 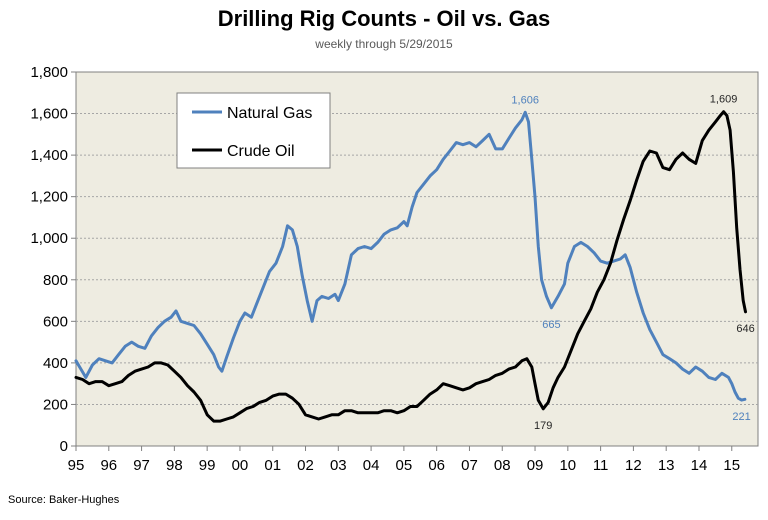 What do you see at coordinates (699, 465) in the screenshot?
I see `x-tick-label: 14` at bounding box center [699, 465].